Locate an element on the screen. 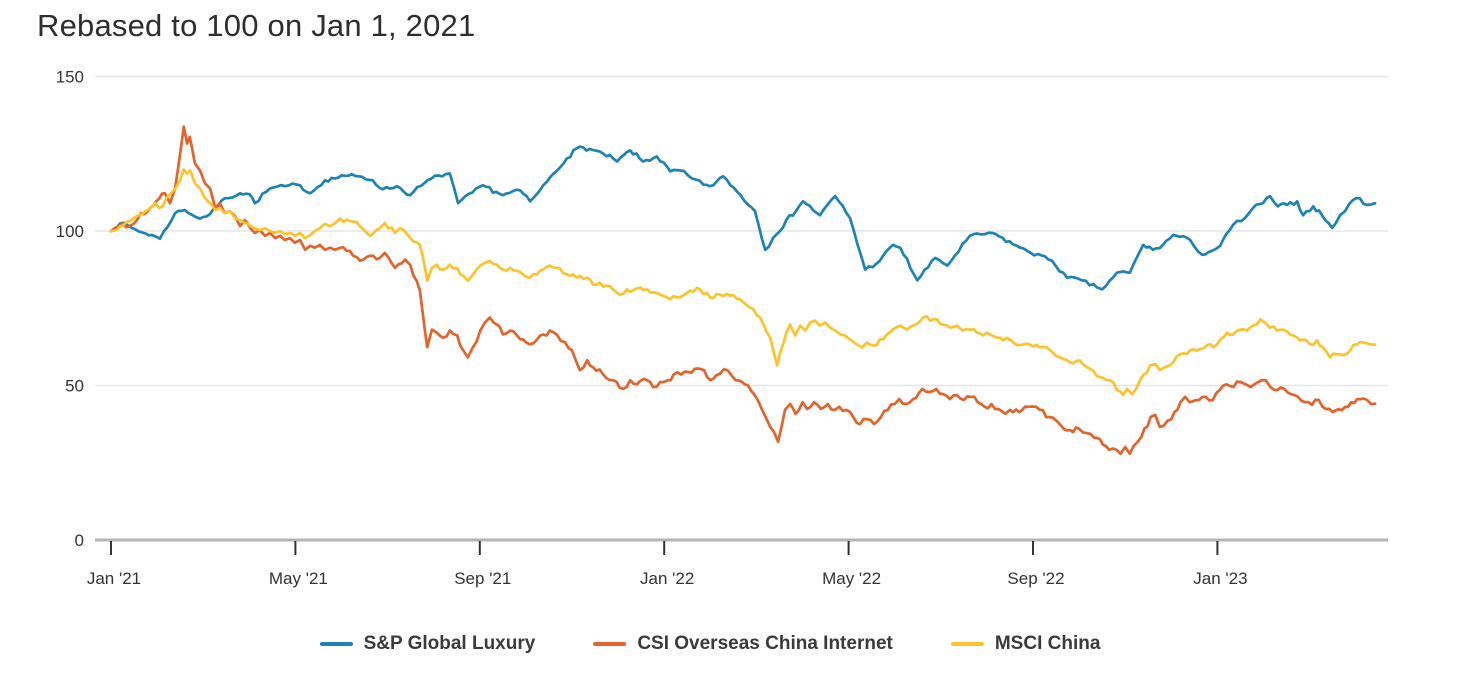 Image resolution: width=1473 pixels, height=685 pixels. legend-label: S&P Global Luxury is located at coordinates (449, 643).